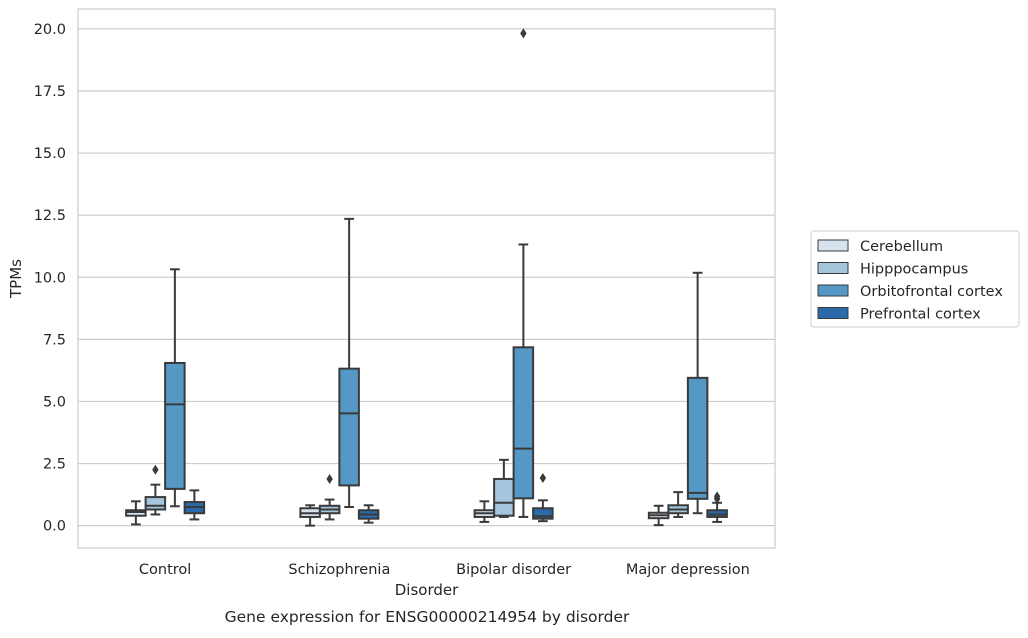 The image size is (1028, 638). What do you see at coordinates (688, 570) in the screenshot?
I see `x-tick-label: Major depression` at bounding box center [688, 570].